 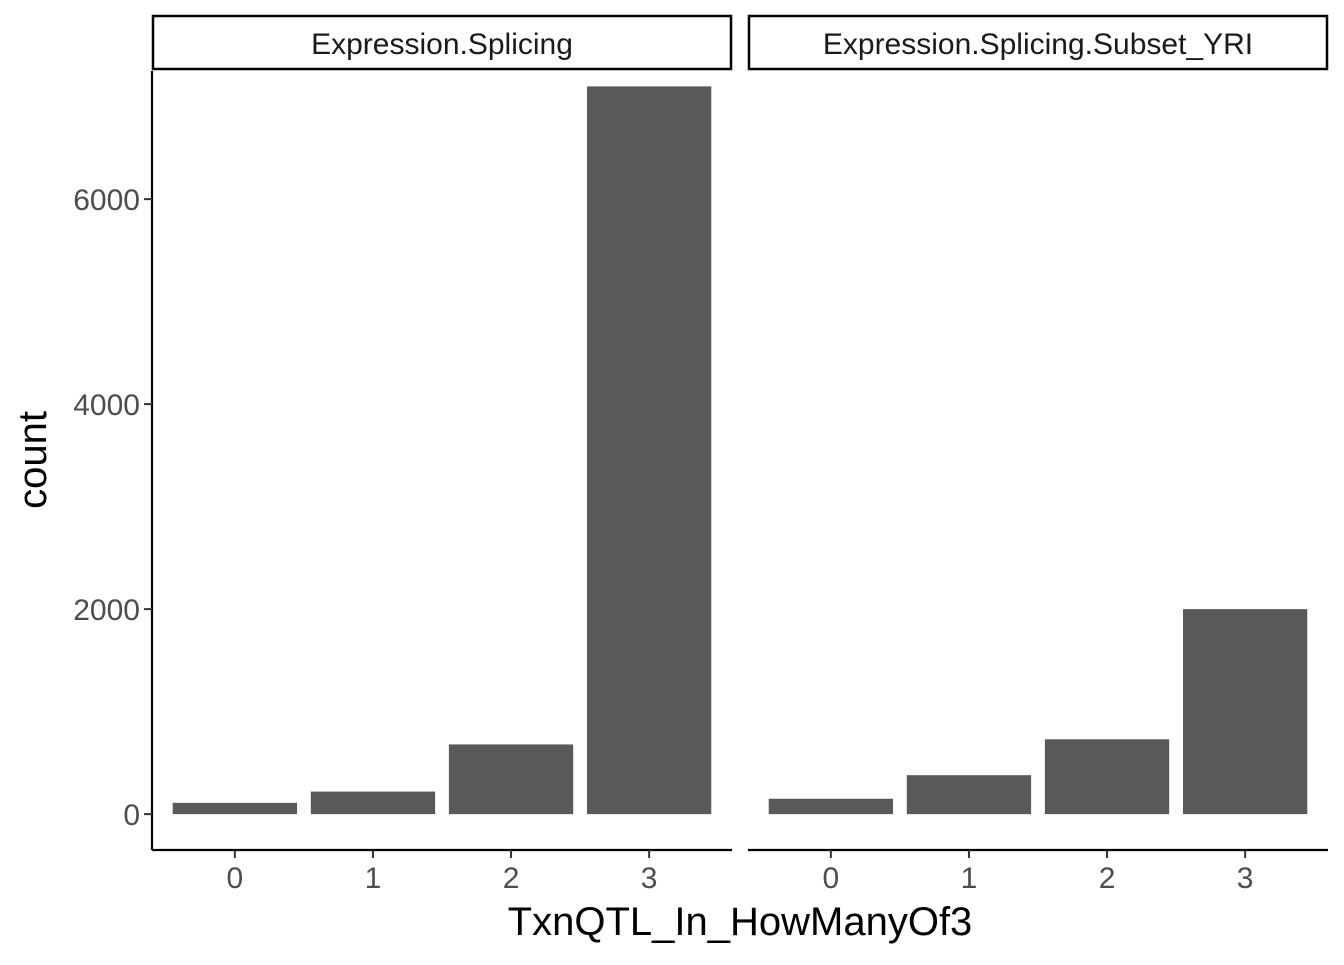 I want to click on y-tick-label: 4000, so click(x=106, y=405).